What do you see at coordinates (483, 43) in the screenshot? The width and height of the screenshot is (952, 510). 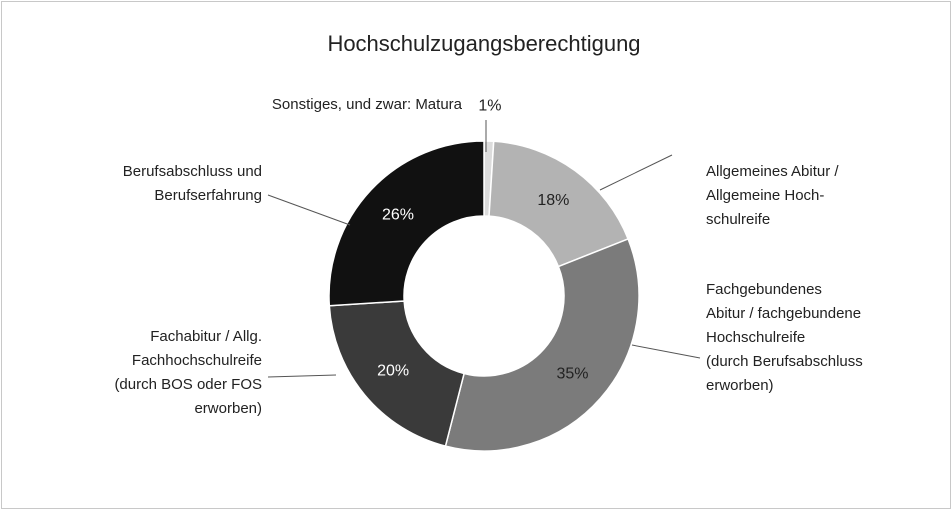 I see `chart-title: Hochschulzugangsberechtigung` at bounding box center [483, 43].